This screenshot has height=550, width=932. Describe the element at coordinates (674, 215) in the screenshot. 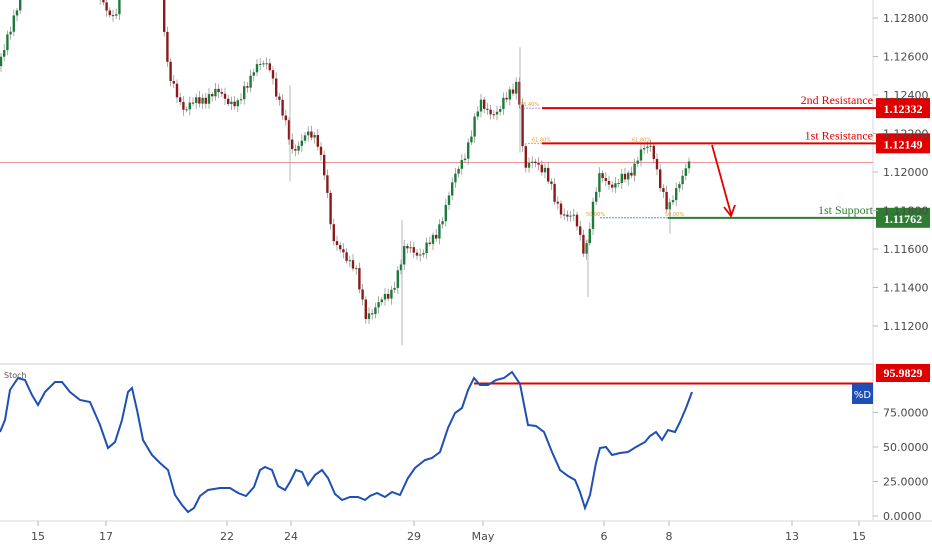

I see `fib-label: 50.00%` at that location.